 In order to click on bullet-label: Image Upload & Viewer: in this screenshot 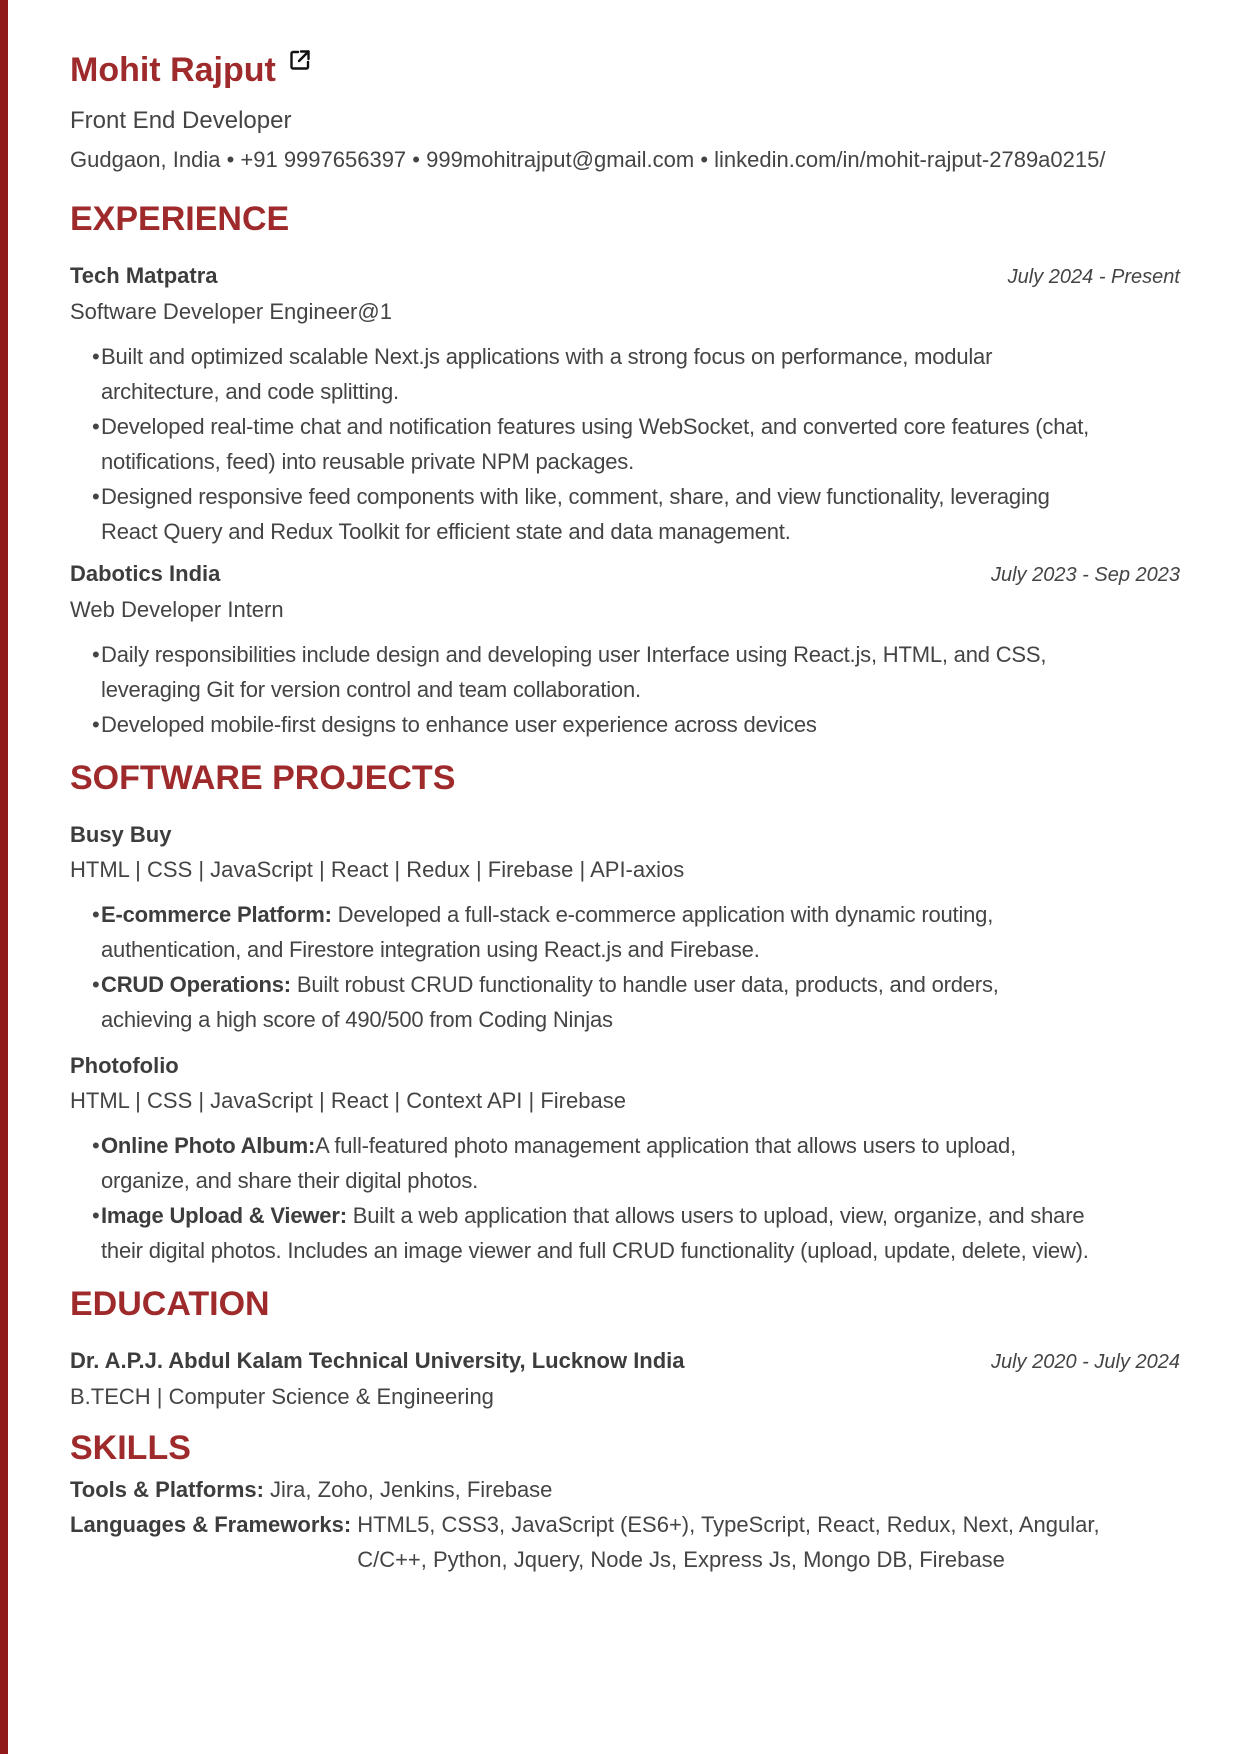, I will do `click(224, 1215)`.